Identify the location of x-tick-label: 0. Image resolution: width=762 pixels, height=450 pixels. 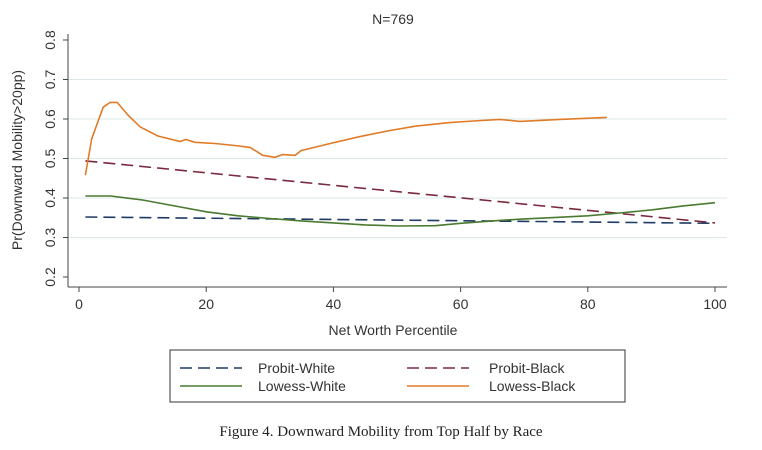
(79, 304).